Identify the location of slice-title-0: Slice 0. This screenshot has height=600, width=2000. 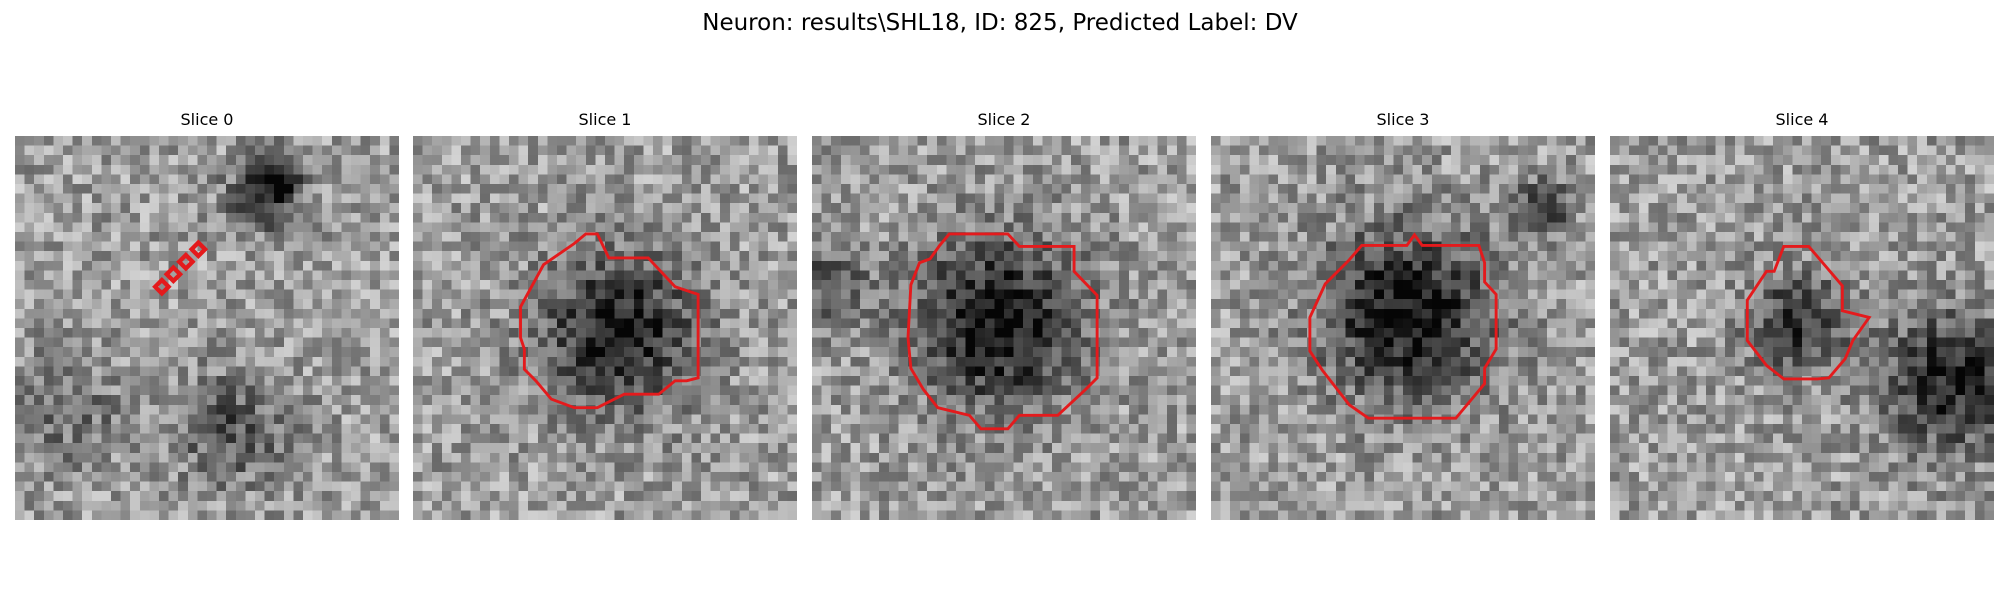
(207, 119).